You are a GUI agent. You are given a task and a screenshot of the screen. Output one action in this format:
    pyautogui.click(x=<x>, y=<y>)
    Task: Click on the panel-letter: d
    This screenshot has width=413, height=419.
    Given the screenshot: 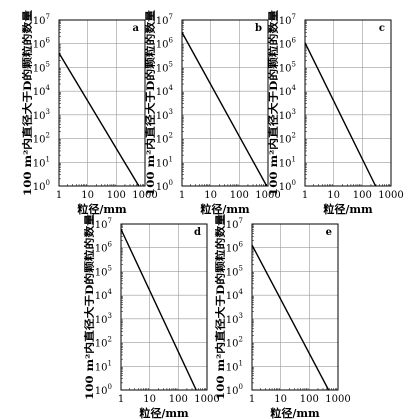 What is the action you would take?
    pyautogui.click(x=197, y=232)
    